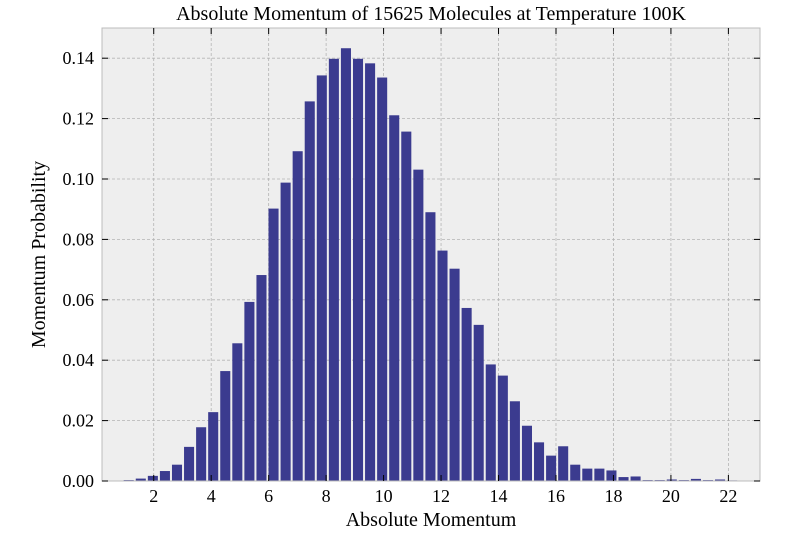  What do you see at coordinates (556, 496) in the screenshot?
I see `x-tick-label: 16` at bounding box center [556, 496].